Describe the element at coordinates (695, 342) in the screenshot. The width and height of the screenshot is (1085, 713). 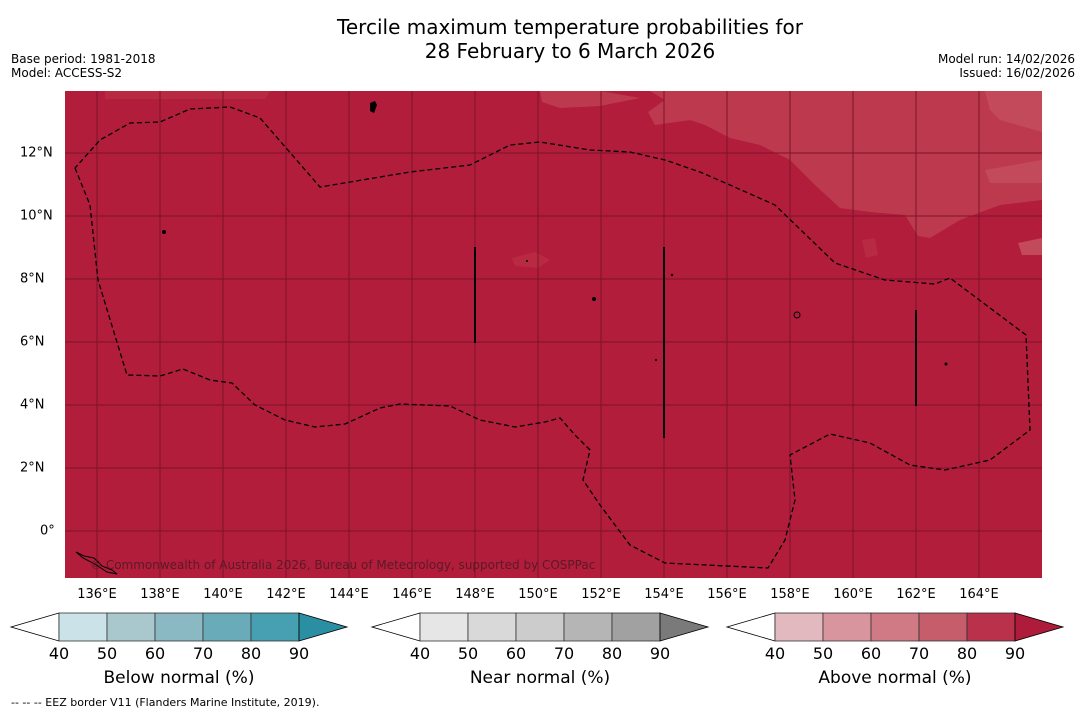
I see `boundary-lines` at that location.